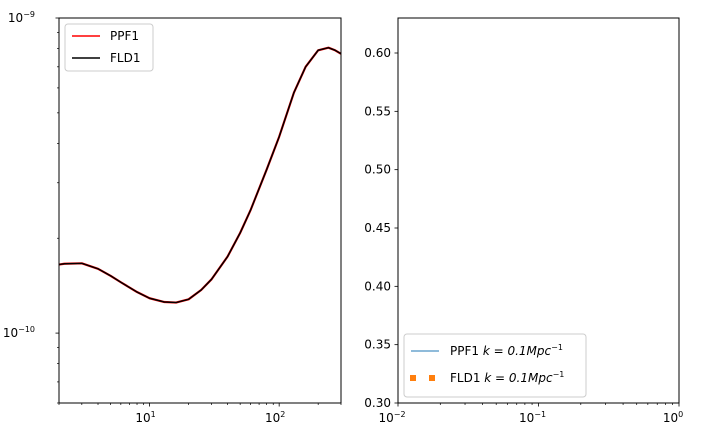  I want to click on legend-label-fld1-math: k = 0.1Mpc, so click(518, 378).